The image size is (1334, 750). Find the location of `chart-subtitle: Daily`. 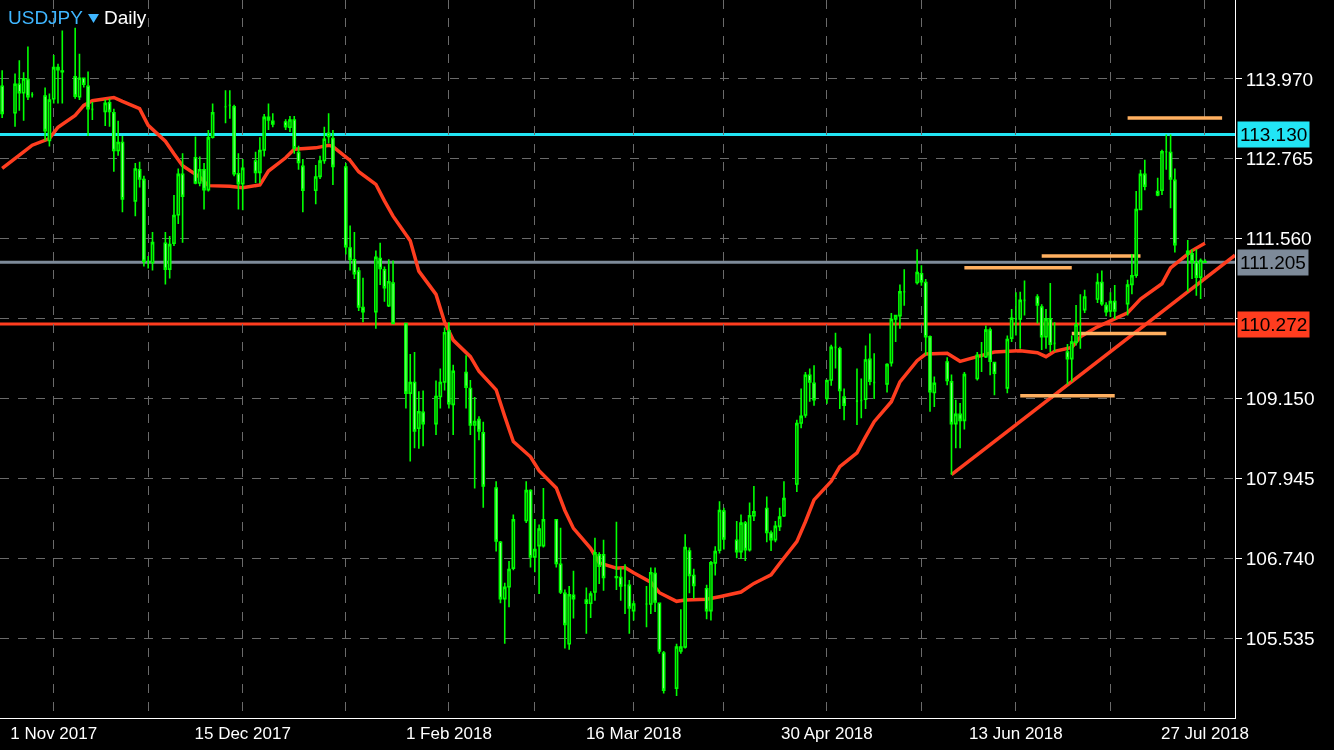

chart-subtitle: Daily is located at coordinates (125, 18).